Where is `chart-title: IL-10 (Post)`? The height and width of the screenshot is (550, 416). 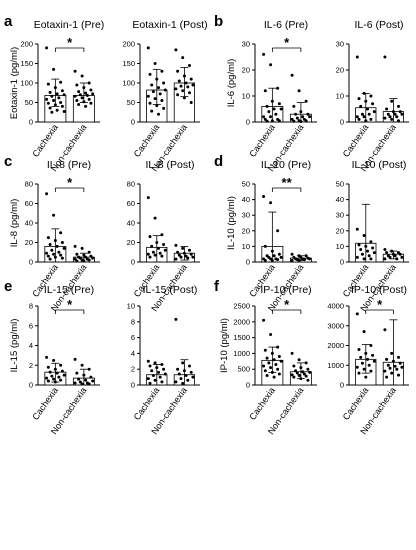
chart-title: IL-10 (Post) is located at coordinates (379, 165).